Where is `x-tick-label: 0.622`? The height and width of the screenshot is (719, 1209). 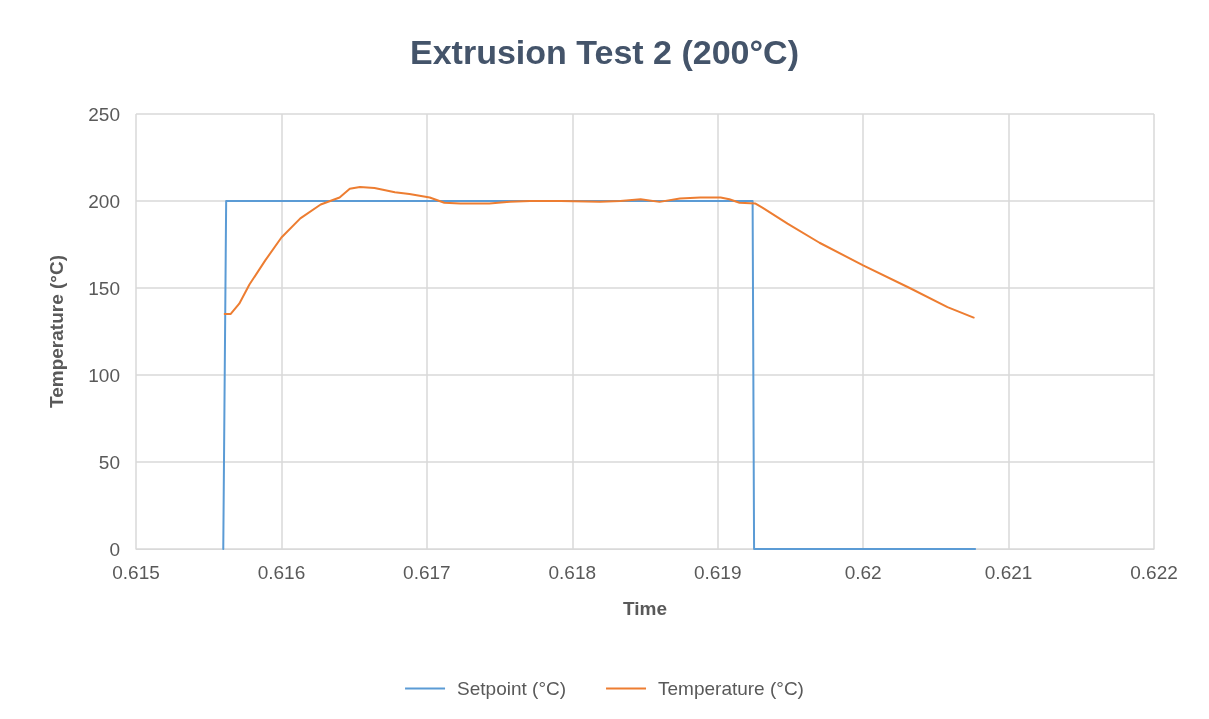 x-tick-label: 0.622 is located at coordinates (1154, 572).